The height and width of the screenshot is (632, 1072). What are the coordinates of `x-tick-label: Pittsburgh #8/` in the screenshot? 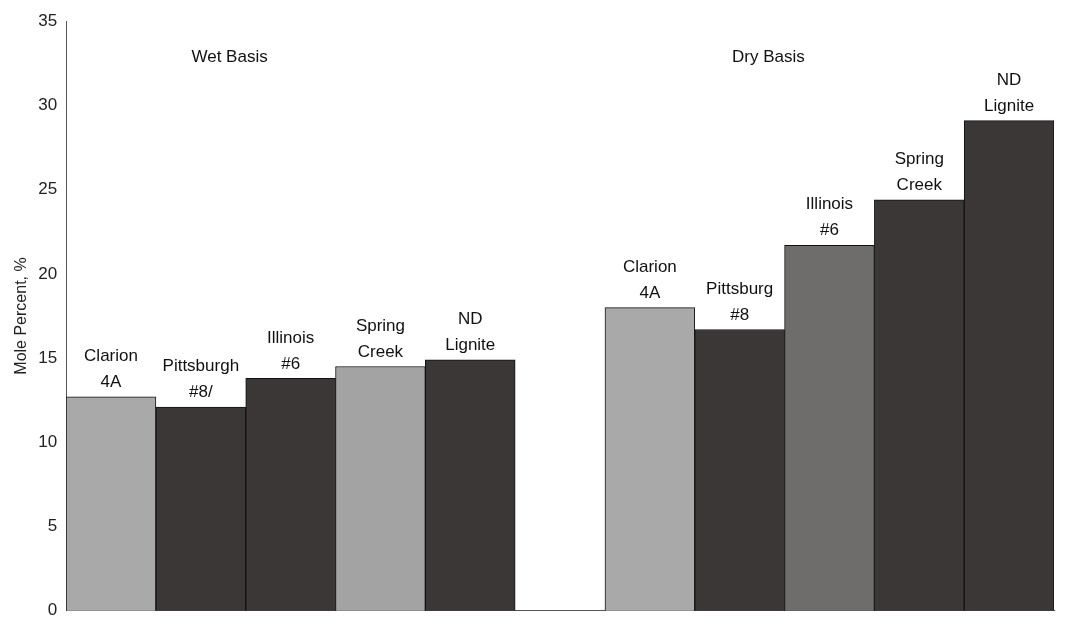 It's located at (201, 379).